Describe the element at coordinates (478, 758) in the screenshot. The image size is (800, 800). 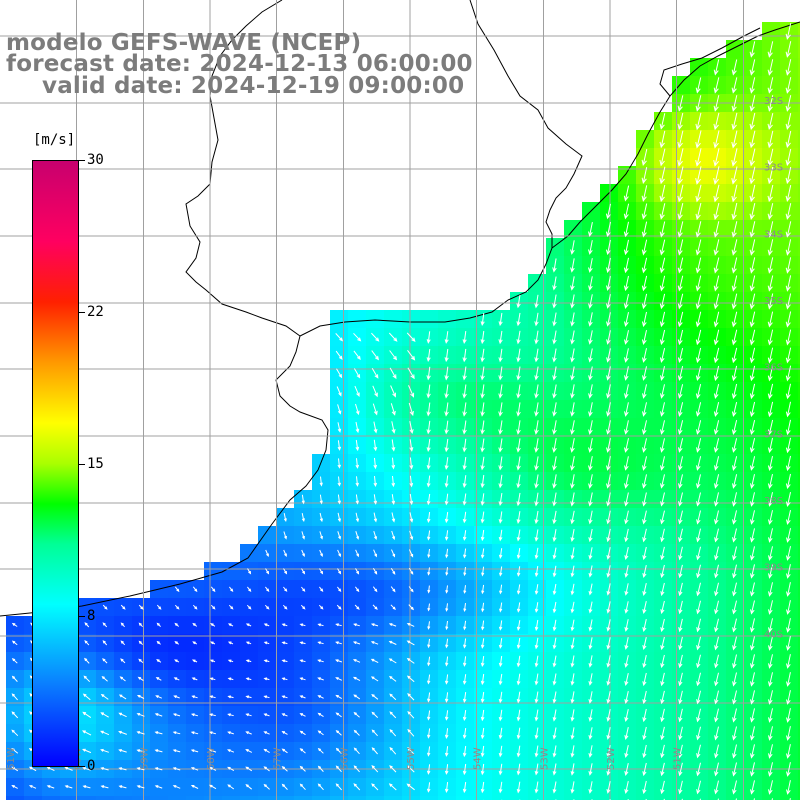
I see `longitude-label: 54W` at that location.